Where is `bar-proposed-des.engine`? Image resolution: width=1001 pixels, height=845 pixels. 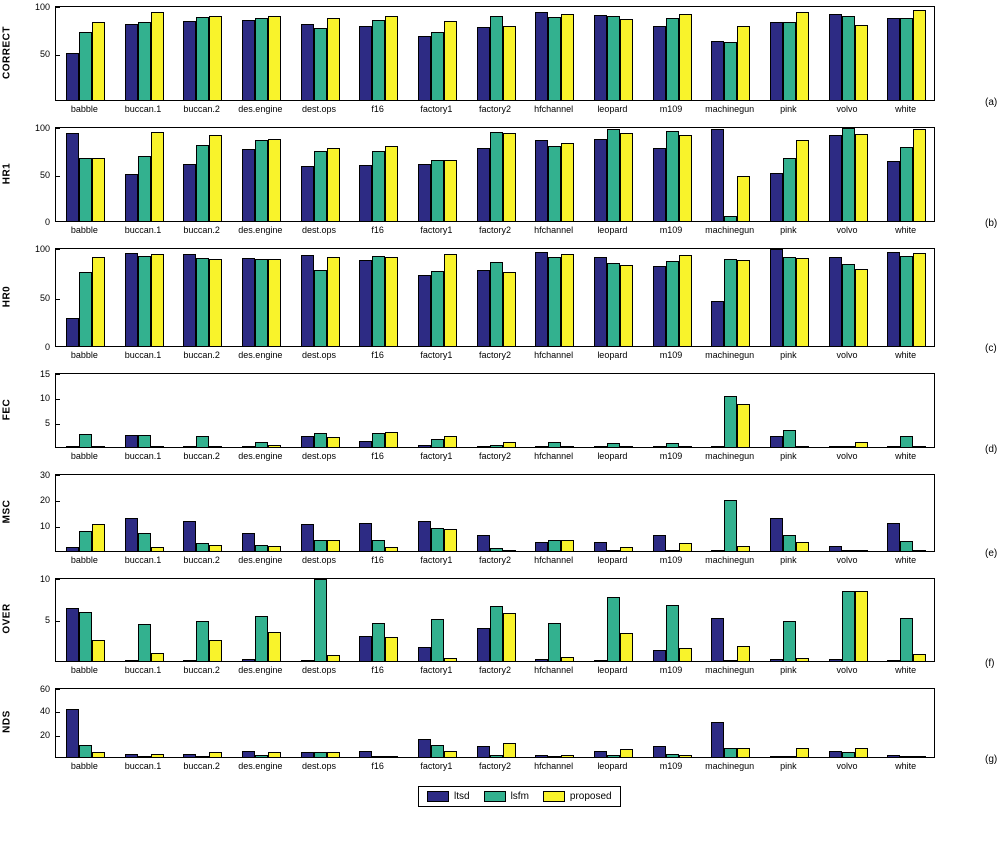 bar-proposed-des.engine is located at coordinates (274, 180).